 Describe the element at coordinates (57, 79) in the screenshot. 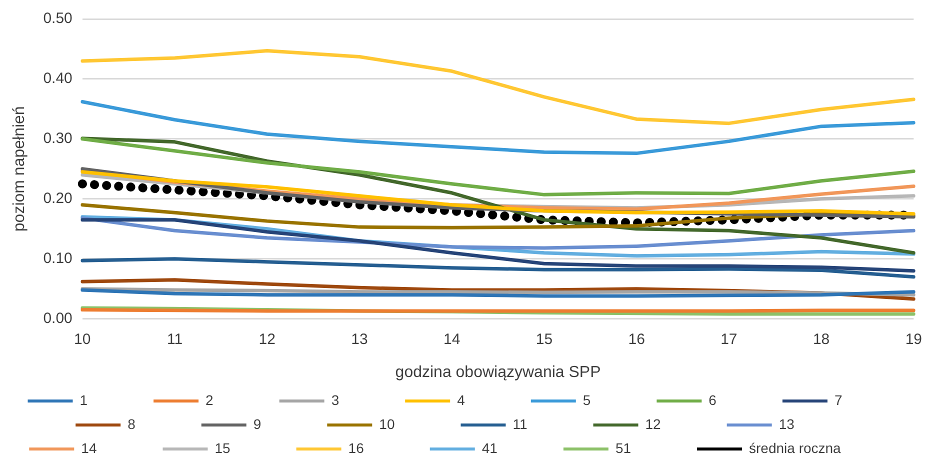

I see `y-tick-label: 0.40` at that location.